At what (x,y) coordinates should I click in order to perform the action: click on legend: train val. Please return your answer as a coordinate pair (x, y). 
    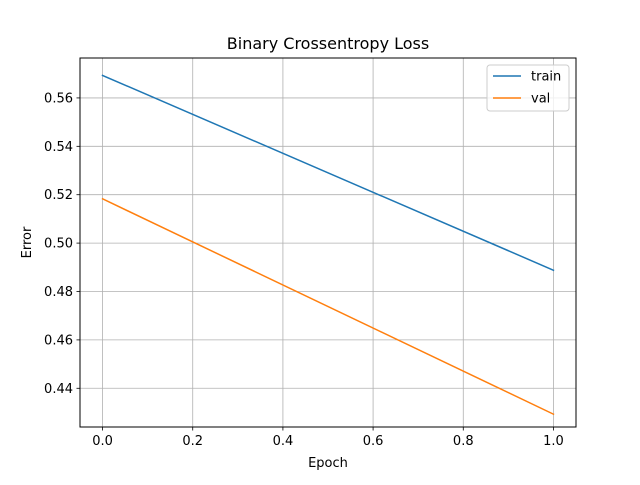
    Looking at the image, I should click on (528, 88).